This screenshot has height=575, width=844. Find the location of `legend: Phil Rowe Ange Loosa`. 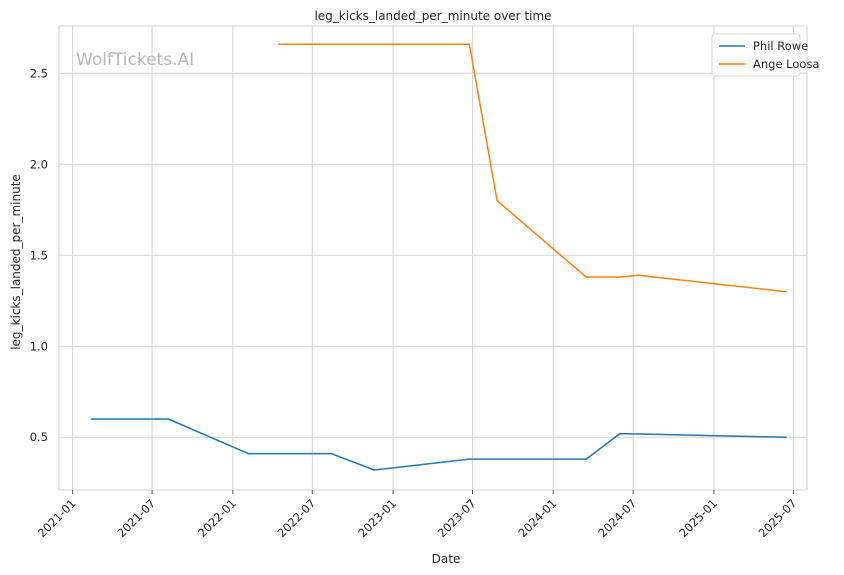

legend: Phil Rowe Ange Loosa is located at coordinates (765, 55).